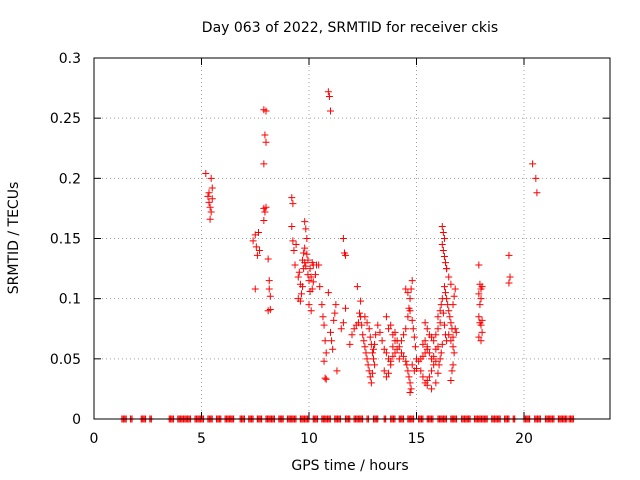 The width and height of the screenshot is (640, 480). I want to click on x-tick-label: 15, so click(417, 439).